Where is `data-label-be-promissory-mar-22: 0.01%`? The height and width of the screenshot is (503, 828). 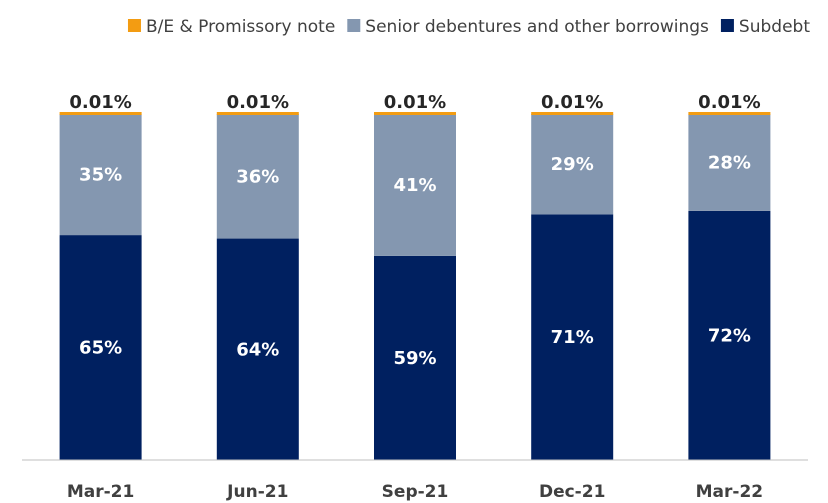
data-label-be-promissory-mar-22: 0.01% is located at coordinates (729, 102).